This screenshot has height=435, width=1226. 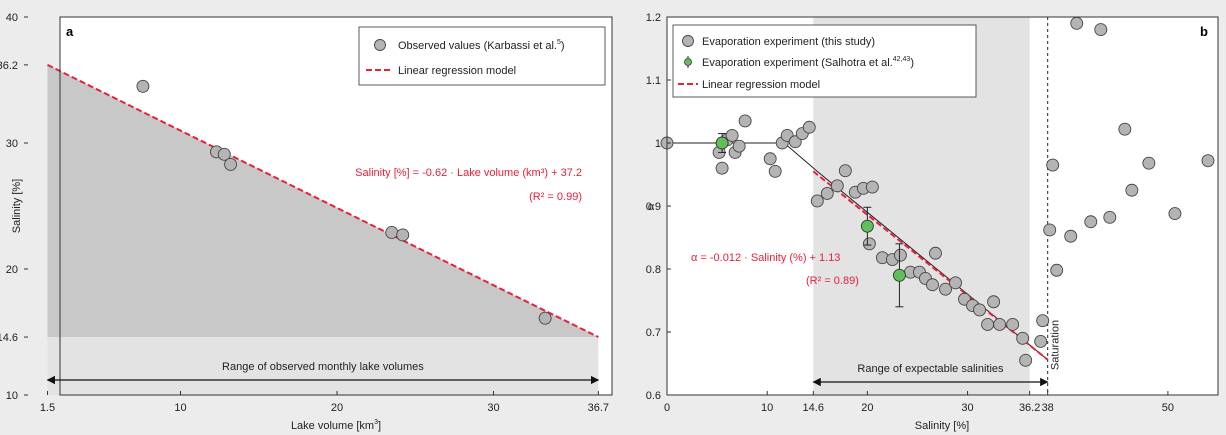 I want to click on panel-a-range-label: Range of observed monthly lake volumes, so click(x=323, y=367).